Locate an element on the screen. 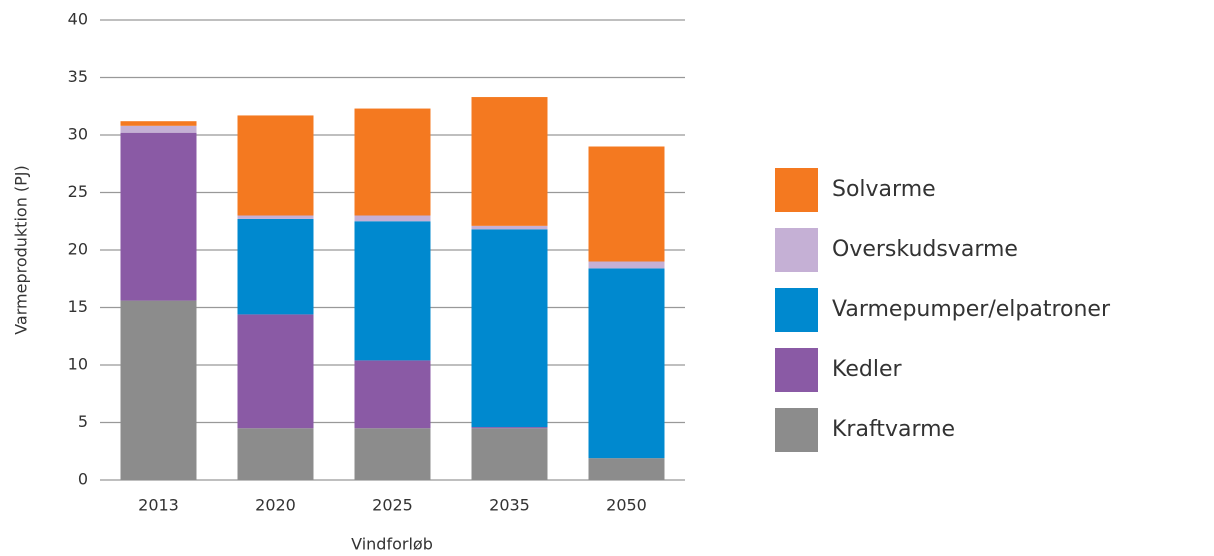 The height and width of the screenshot is (556, 1214). y-tick-label: 5 is located at coordinates (83, 421).